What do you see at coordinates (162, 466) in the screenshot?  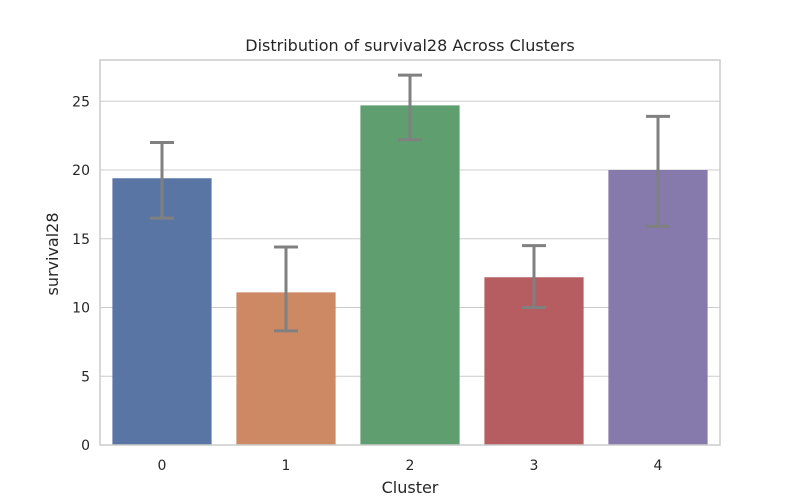 I see `x-tick-label: 0` at bounding box center [162, 466].